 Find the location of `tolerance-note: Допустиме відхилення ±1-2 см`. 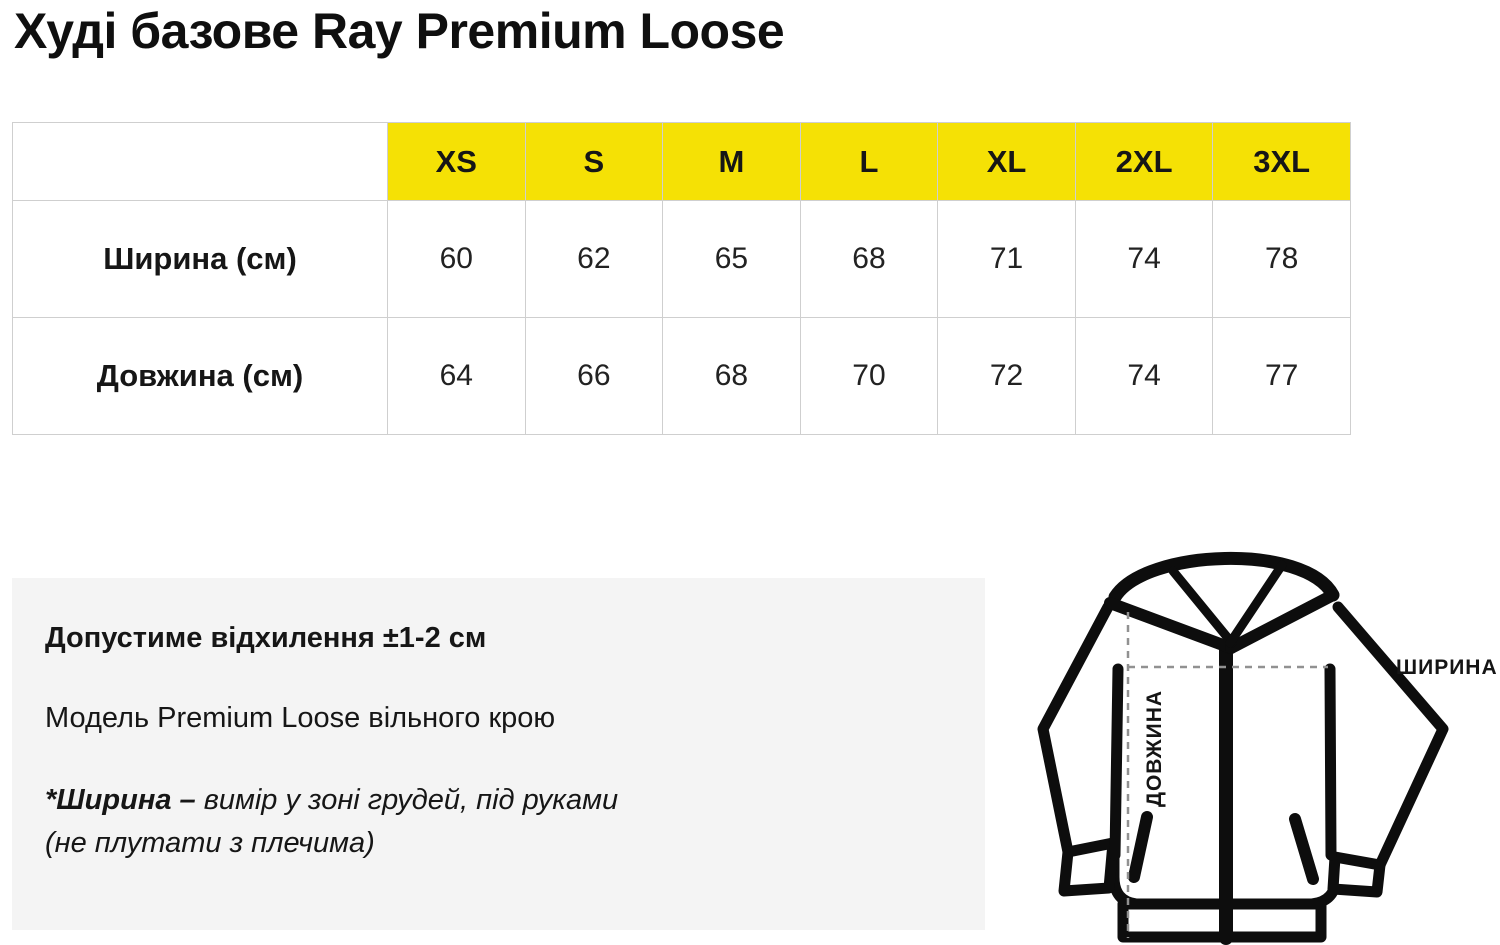

tolerance-note: Допустиме відхилення ±1-2 см is located at coordinates (266, 638).